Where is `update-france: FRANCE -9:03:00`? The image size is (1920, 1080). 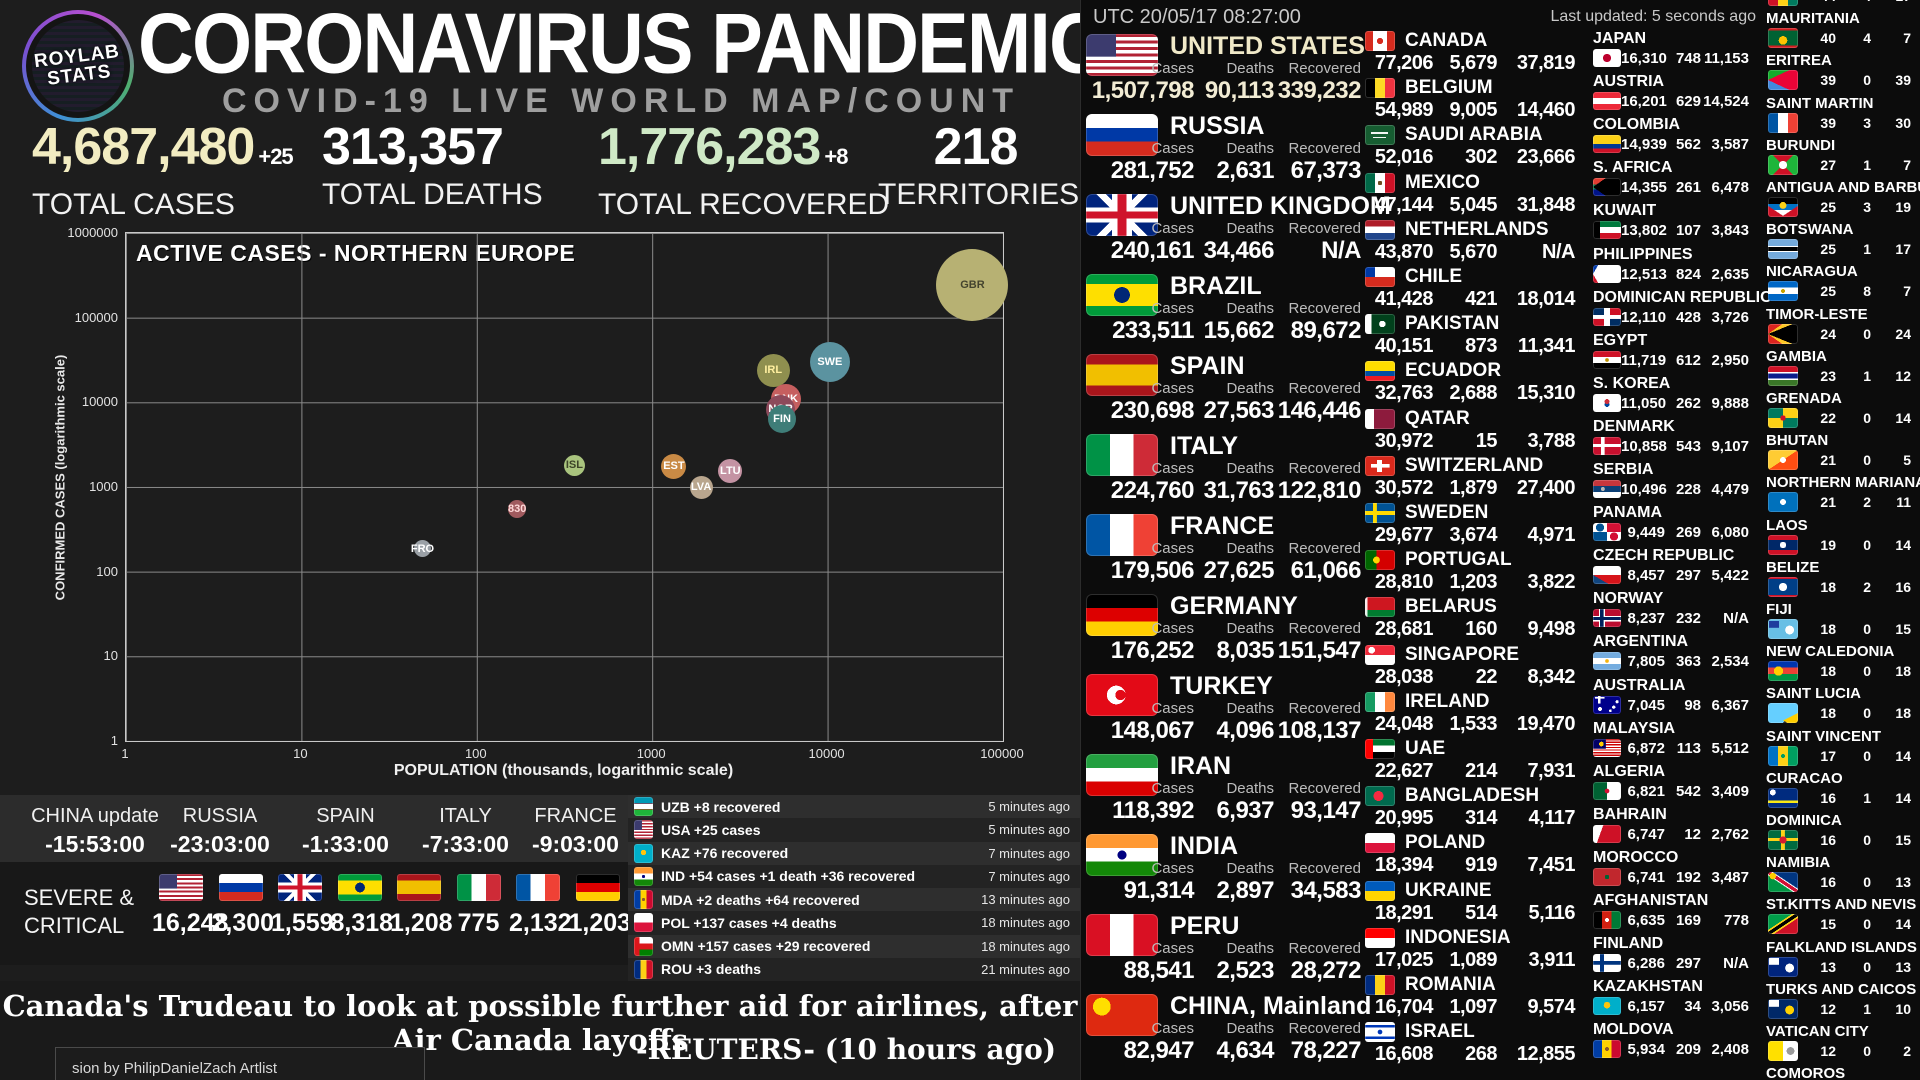
update-france: FRANCE -9:03:00 is located at coordinates (575, 831).